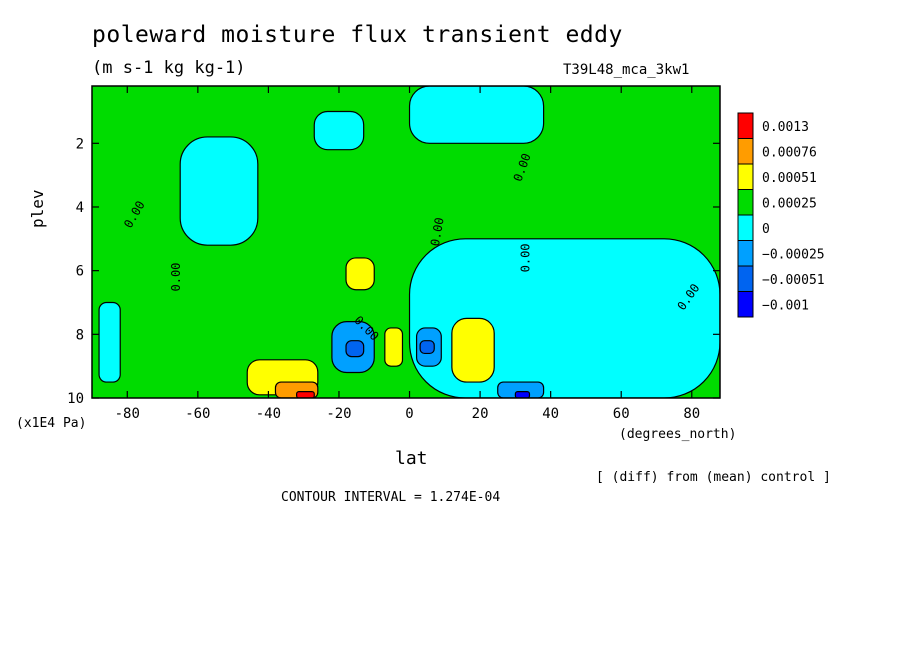  I want to click on legend-label: 0, so click(766, 229).